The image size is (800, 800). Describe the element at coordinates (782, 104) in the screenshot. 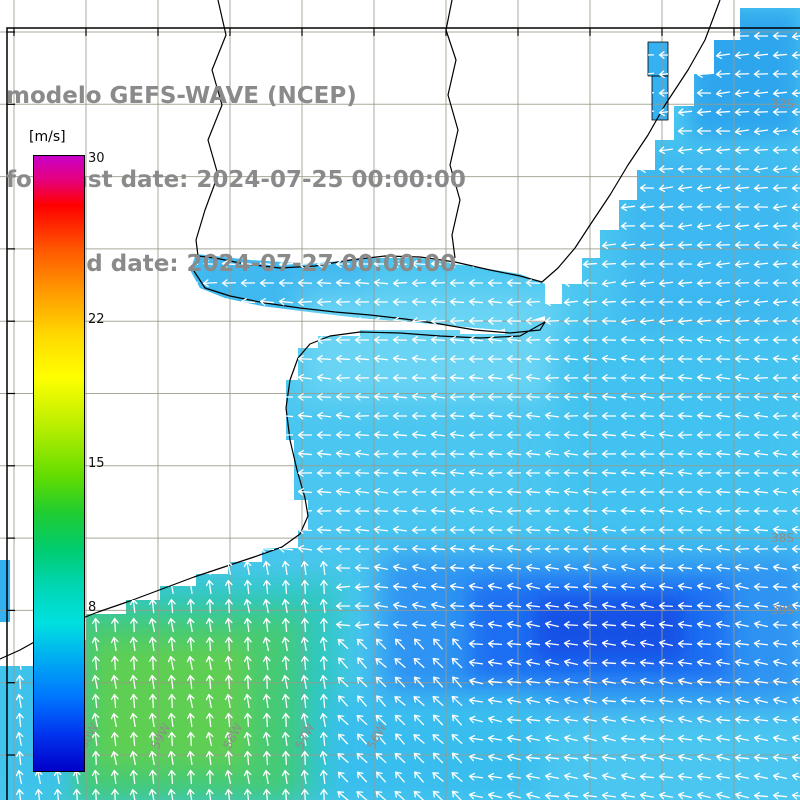

I see `lat-label: 32S` at that location.